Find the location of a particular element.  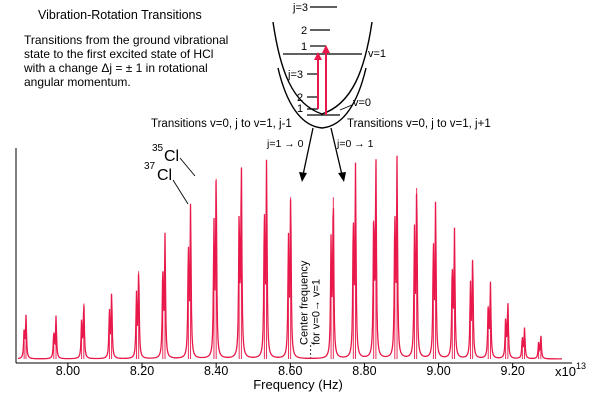

isotope-37-mass: 37 is located at coordinates (150, 166).